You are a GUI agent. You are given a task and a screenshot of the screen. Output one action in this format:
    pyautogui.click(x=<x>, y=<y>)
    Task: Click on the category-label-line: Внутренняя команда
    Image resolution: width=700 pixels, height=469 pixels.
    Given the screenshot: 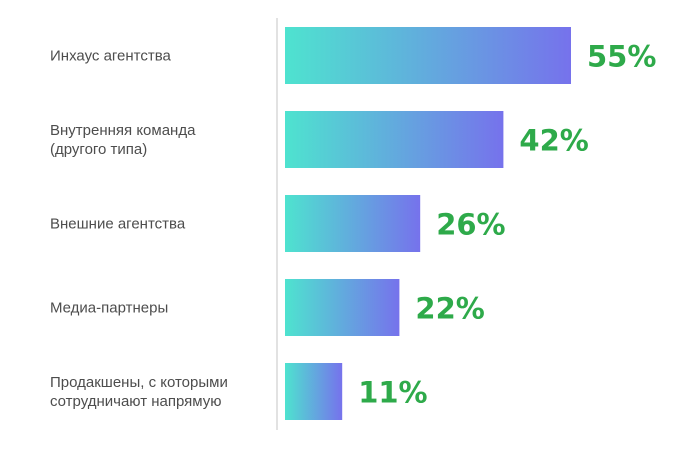 What is the action you would take?
    pyautogui.click(x=123, y=130)
    